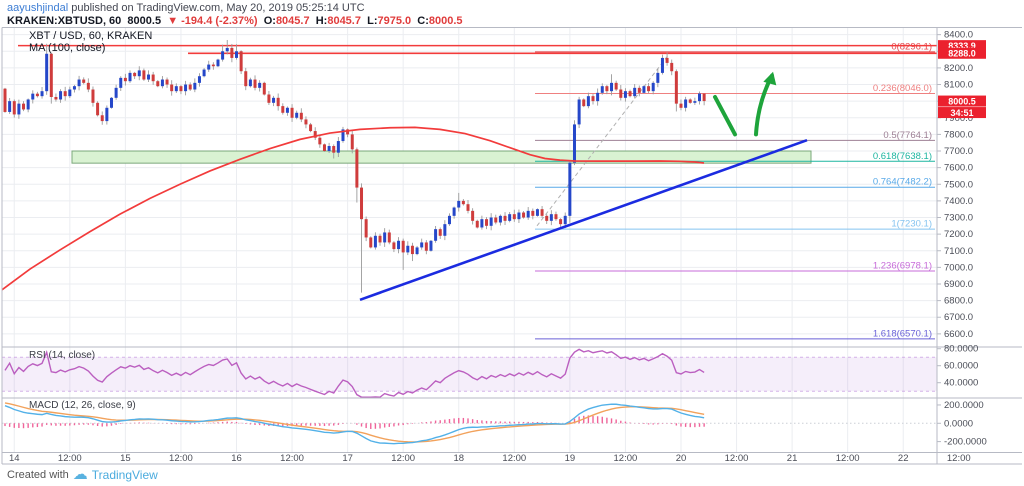  What do you see at coordinates (958, 423) in the screenshot?
I see `macd-tick-label: 0.0000` at bounding box center [958, 423].